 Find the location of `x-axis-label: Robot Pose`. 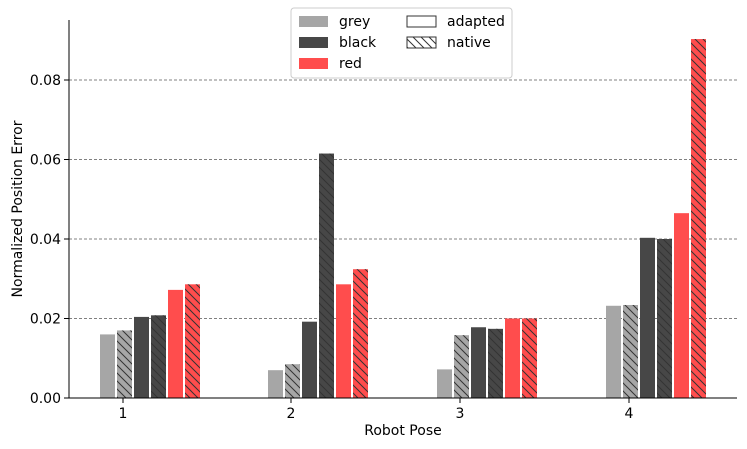

x-axis-label: Robot Pose is located at coordinates (402, 431).